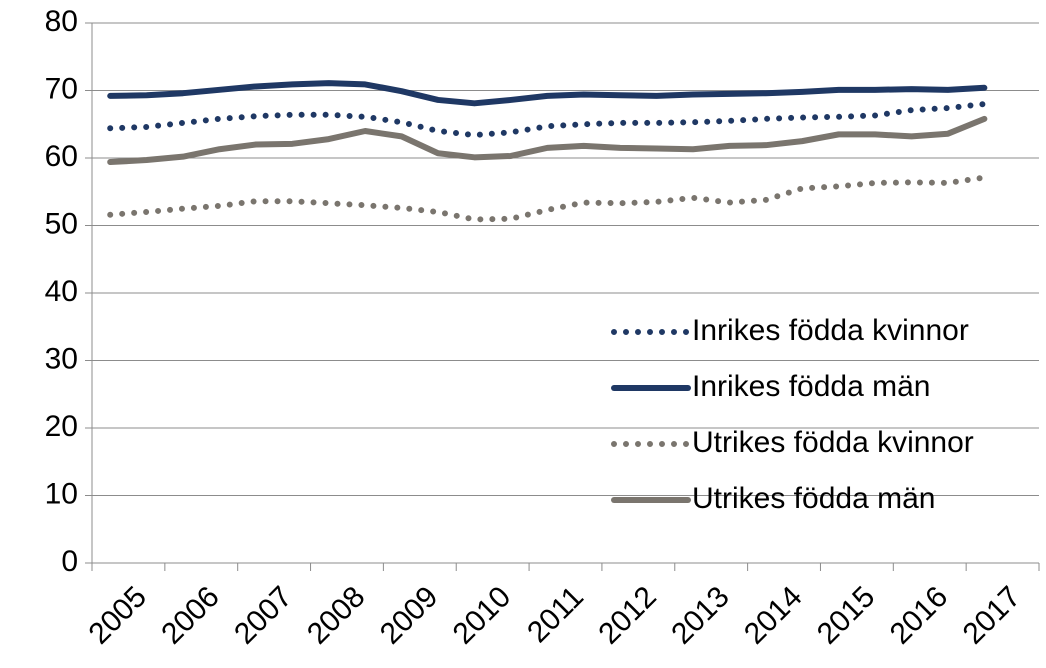 Image resolution: width=1046 pixels, height=668 pixels. What do you see at coordinates (336, 615) in the screenshot?
I see `x-tick-label: 2008` at bounding box center [336, 615].